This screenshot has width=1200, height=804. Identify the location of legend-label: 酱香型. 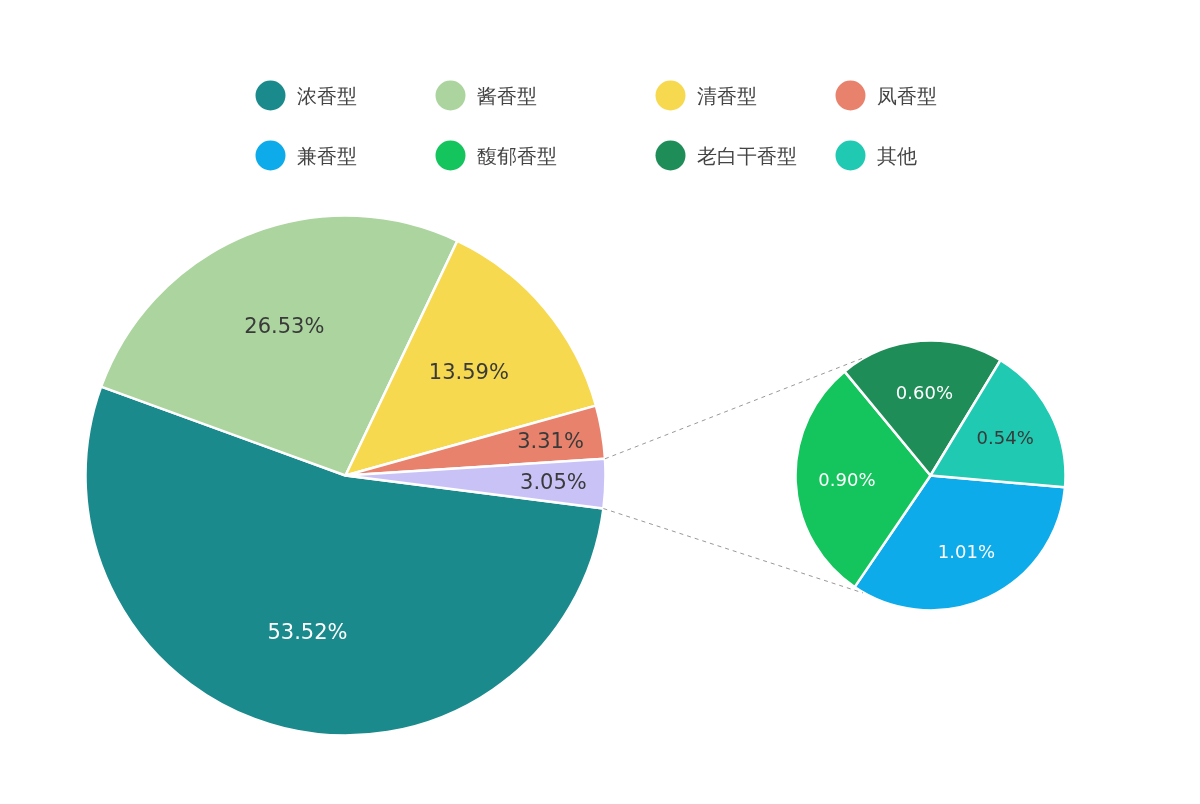
(506, 95).